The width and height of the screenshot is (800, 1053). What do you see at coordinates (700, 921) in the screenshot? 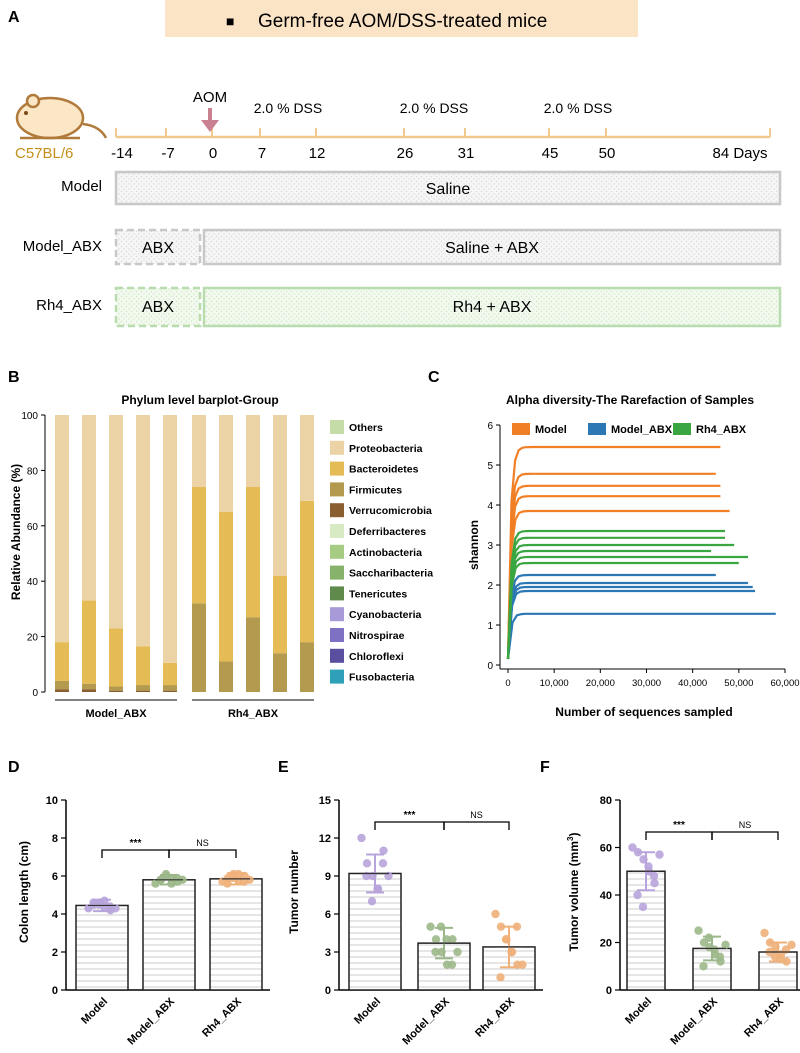
I see `panel-f-plot: 0 20 40 60 80 Model Model_ABX Rh4_ABX *** NS` at bounding box center [700, 921].